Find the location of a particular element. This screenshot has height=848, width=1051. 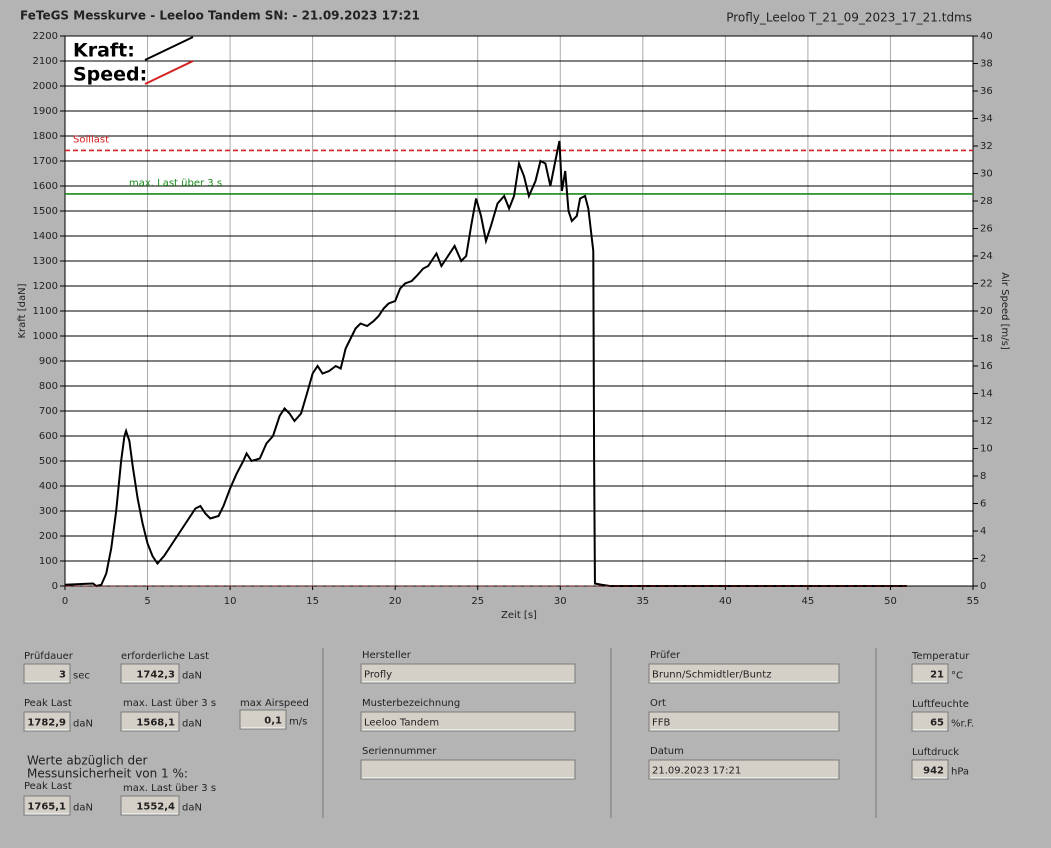

field-value: 1782,9 is located at coordinates (46, 723).